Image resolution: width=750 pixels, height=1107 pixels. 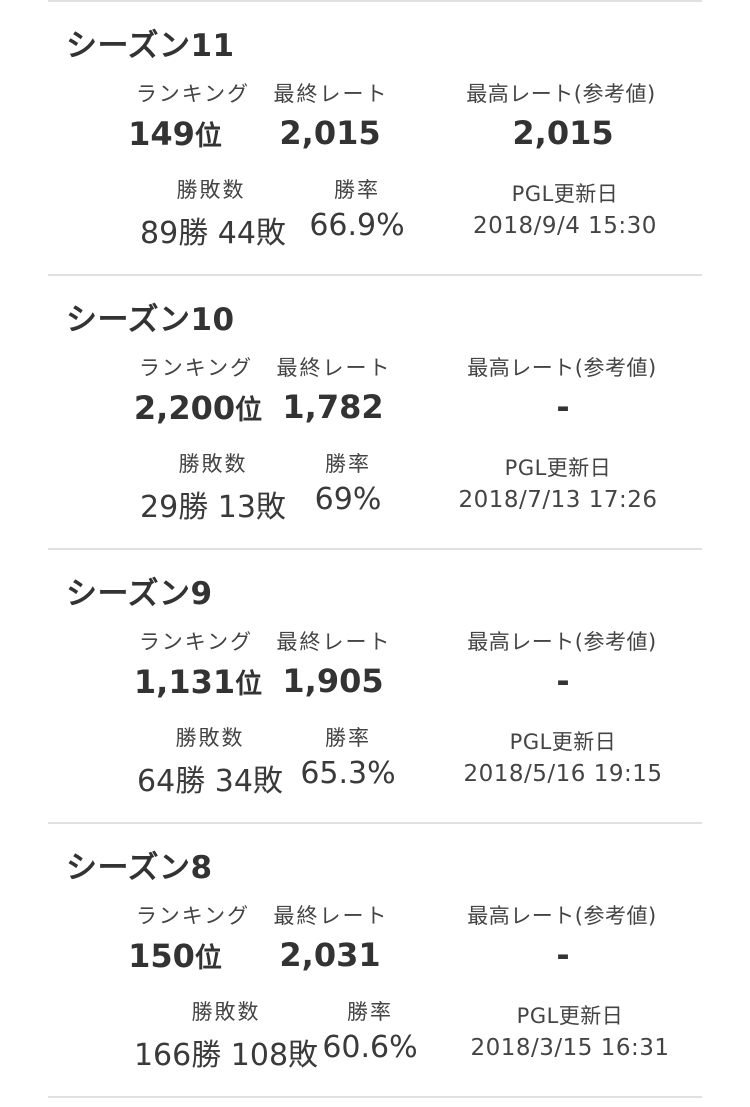 What do you see at coordinates (184, 682) in the screenshot?
I see `rank-number: 1,131` at bounding box center [184, 682].